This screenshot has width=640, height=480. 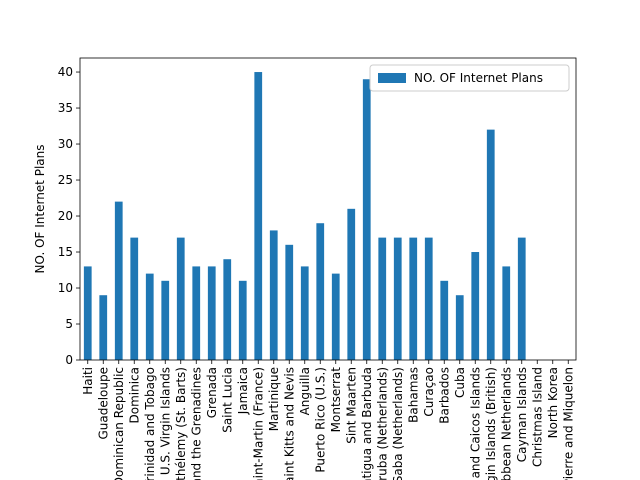 What do you see at coordinates (289, 423) in the screenshot?
I see `x-tick-label: Saint Kitts and Nevis` at bounding box center [289, 423].